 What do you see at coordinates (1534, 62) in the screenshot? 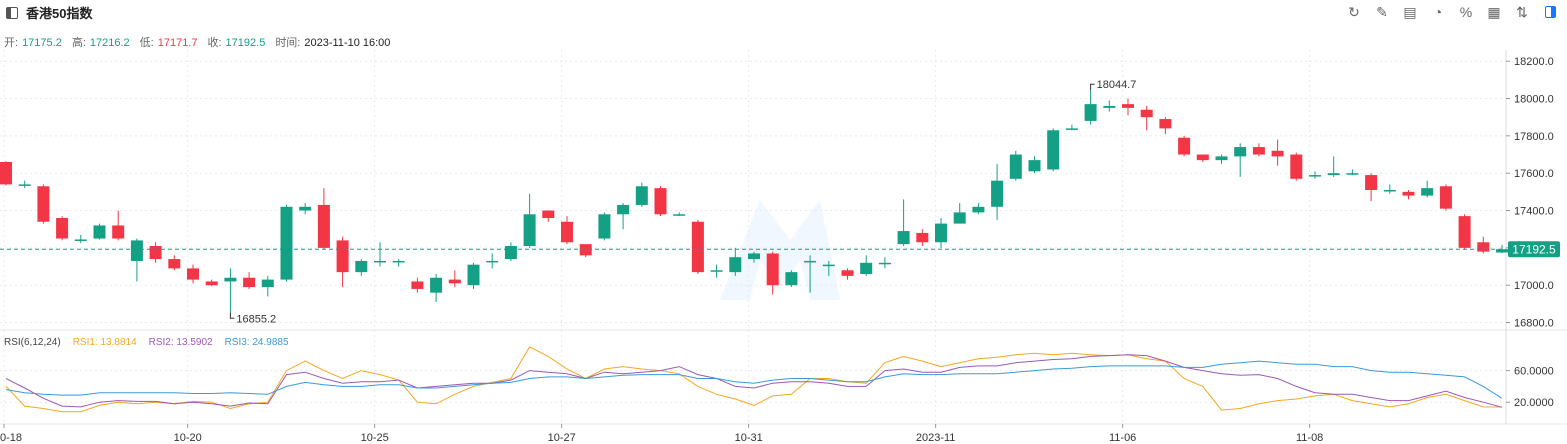
I see `y-tick-label: 18200.0` at bounding box center [1534, 62].